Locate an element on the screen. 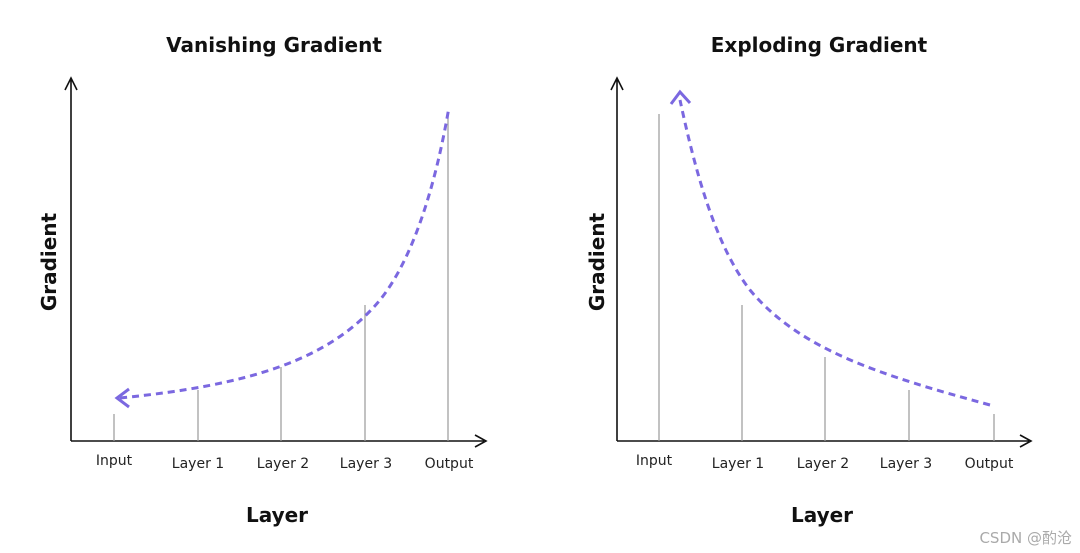  panel-title: Vanishing Gradient is located at coordinates (274, 45).